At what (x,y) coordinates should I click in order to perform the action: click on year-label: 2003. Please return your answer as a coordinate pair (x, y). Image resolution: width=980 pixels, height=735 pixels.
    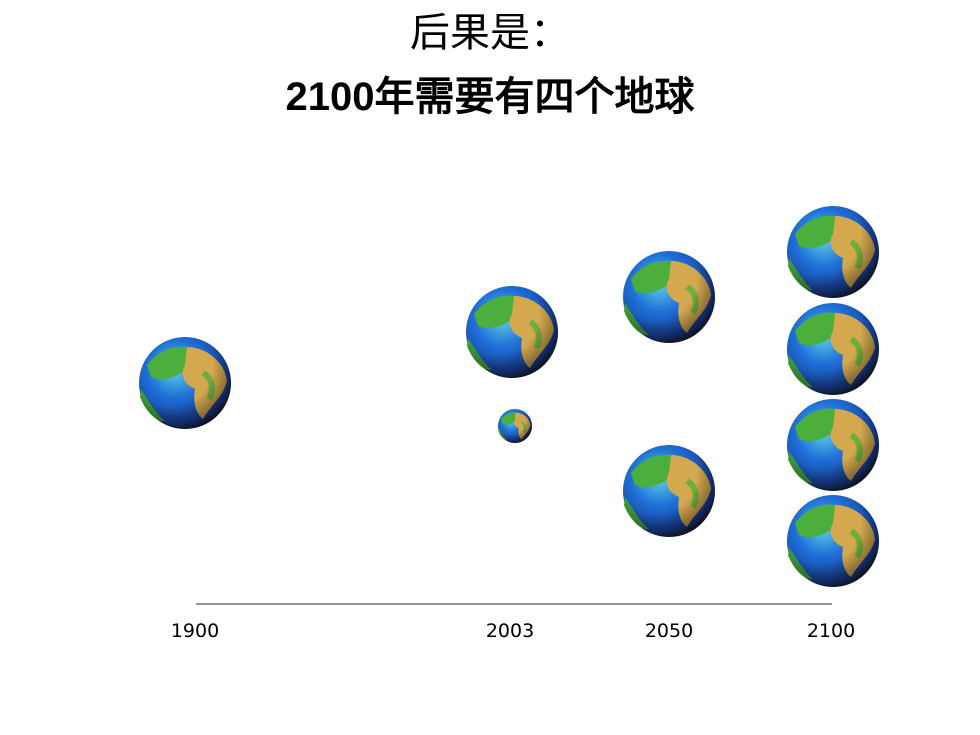
    Looking at the image, I should click on (510, 631).